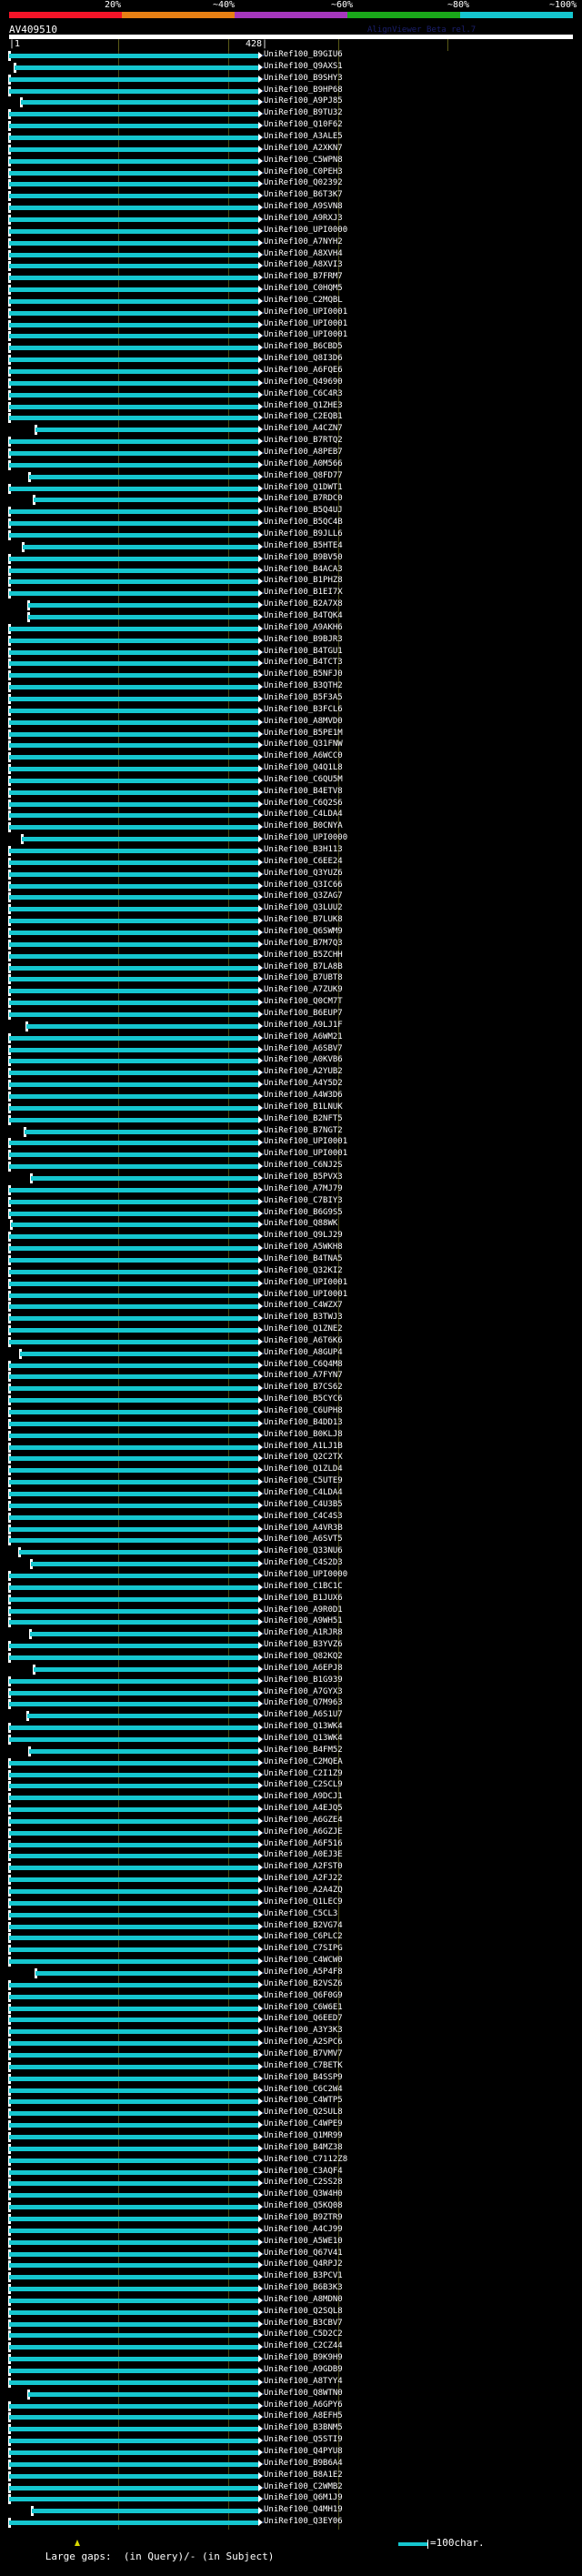  What do you see at coordinates (303, 2416) in the screenshot?
I see `hit-subject-label: UniRef100_A8EFH5` at bounding box center [303, 2416].